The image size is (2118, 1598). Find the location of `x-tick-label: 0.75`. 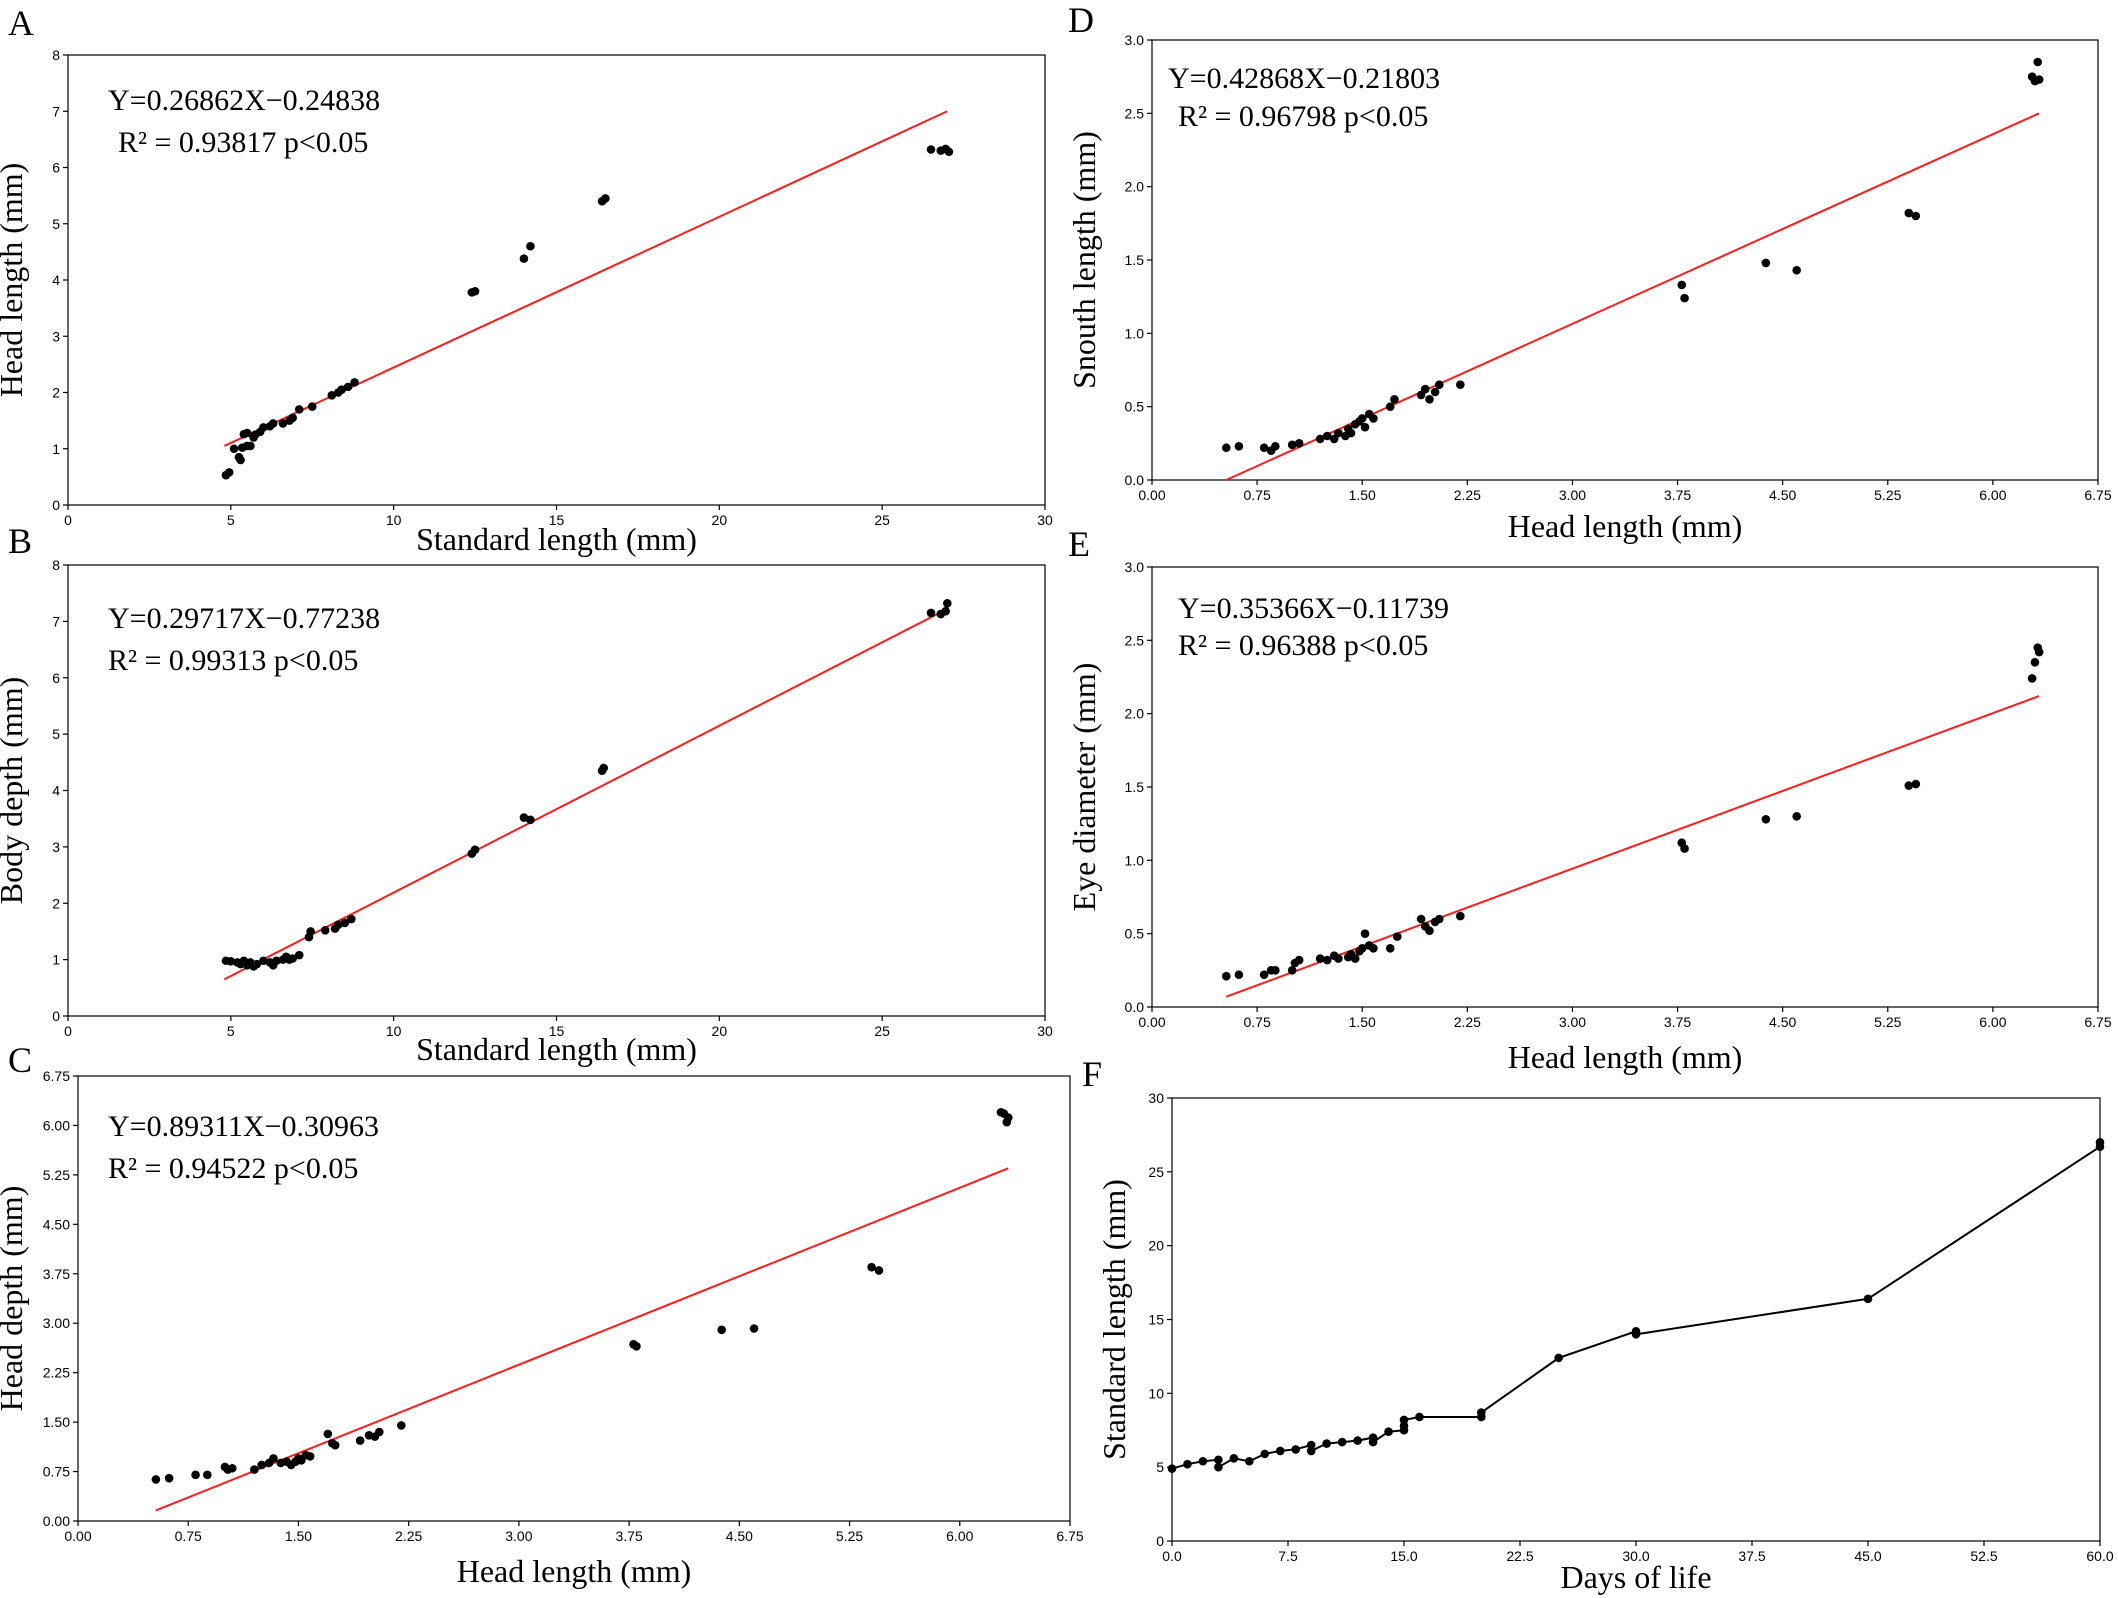

x-tick-label: 0.75 is located at coordinates (1256, 495).